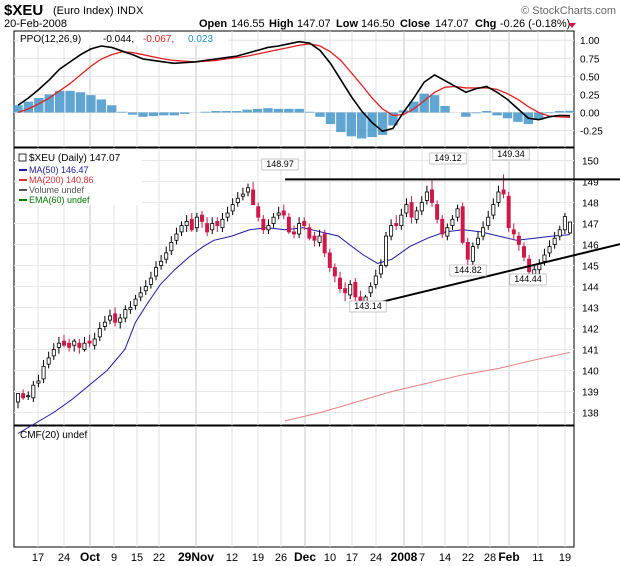 The width and height of the screenshot is (620, 566). I want to click on ppo-y-axis: 1.00 0.75 0.50 0.25 0.00 -0.25, so click(591, 86).